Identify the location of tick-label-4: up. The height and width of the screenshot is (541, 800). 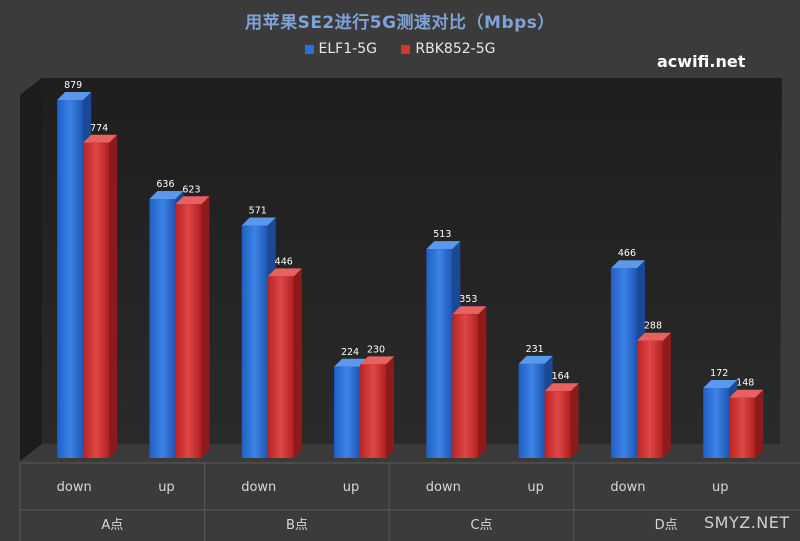
(351, 487).